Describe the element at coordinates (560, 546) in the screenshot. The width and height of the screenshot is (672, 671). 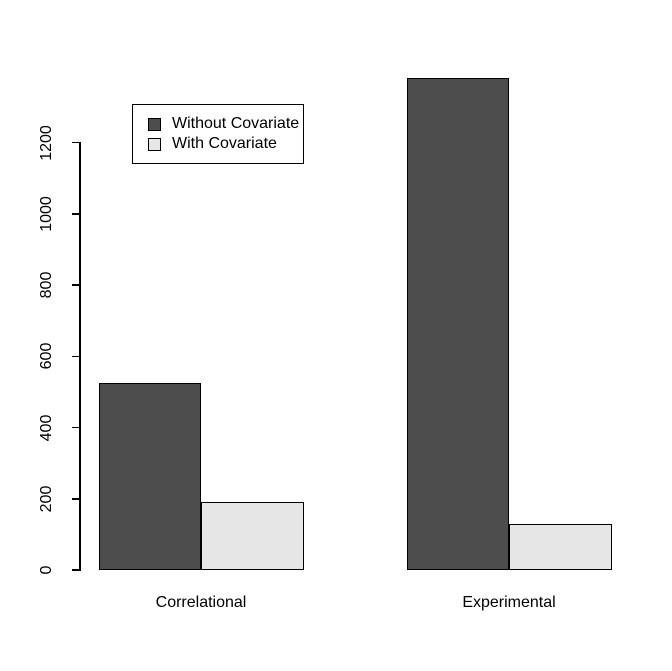
I see `bar-experimental-with-covariate` at that location.